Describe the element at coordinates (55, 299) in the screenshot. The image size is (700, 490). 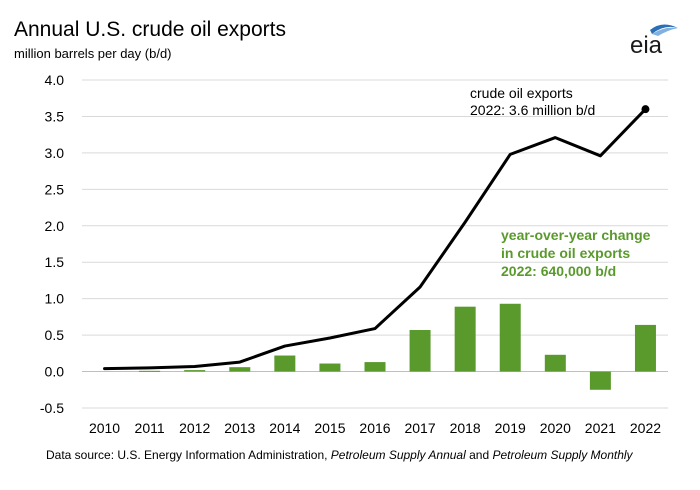
I see `y-tick-label: 1.0` at that location.